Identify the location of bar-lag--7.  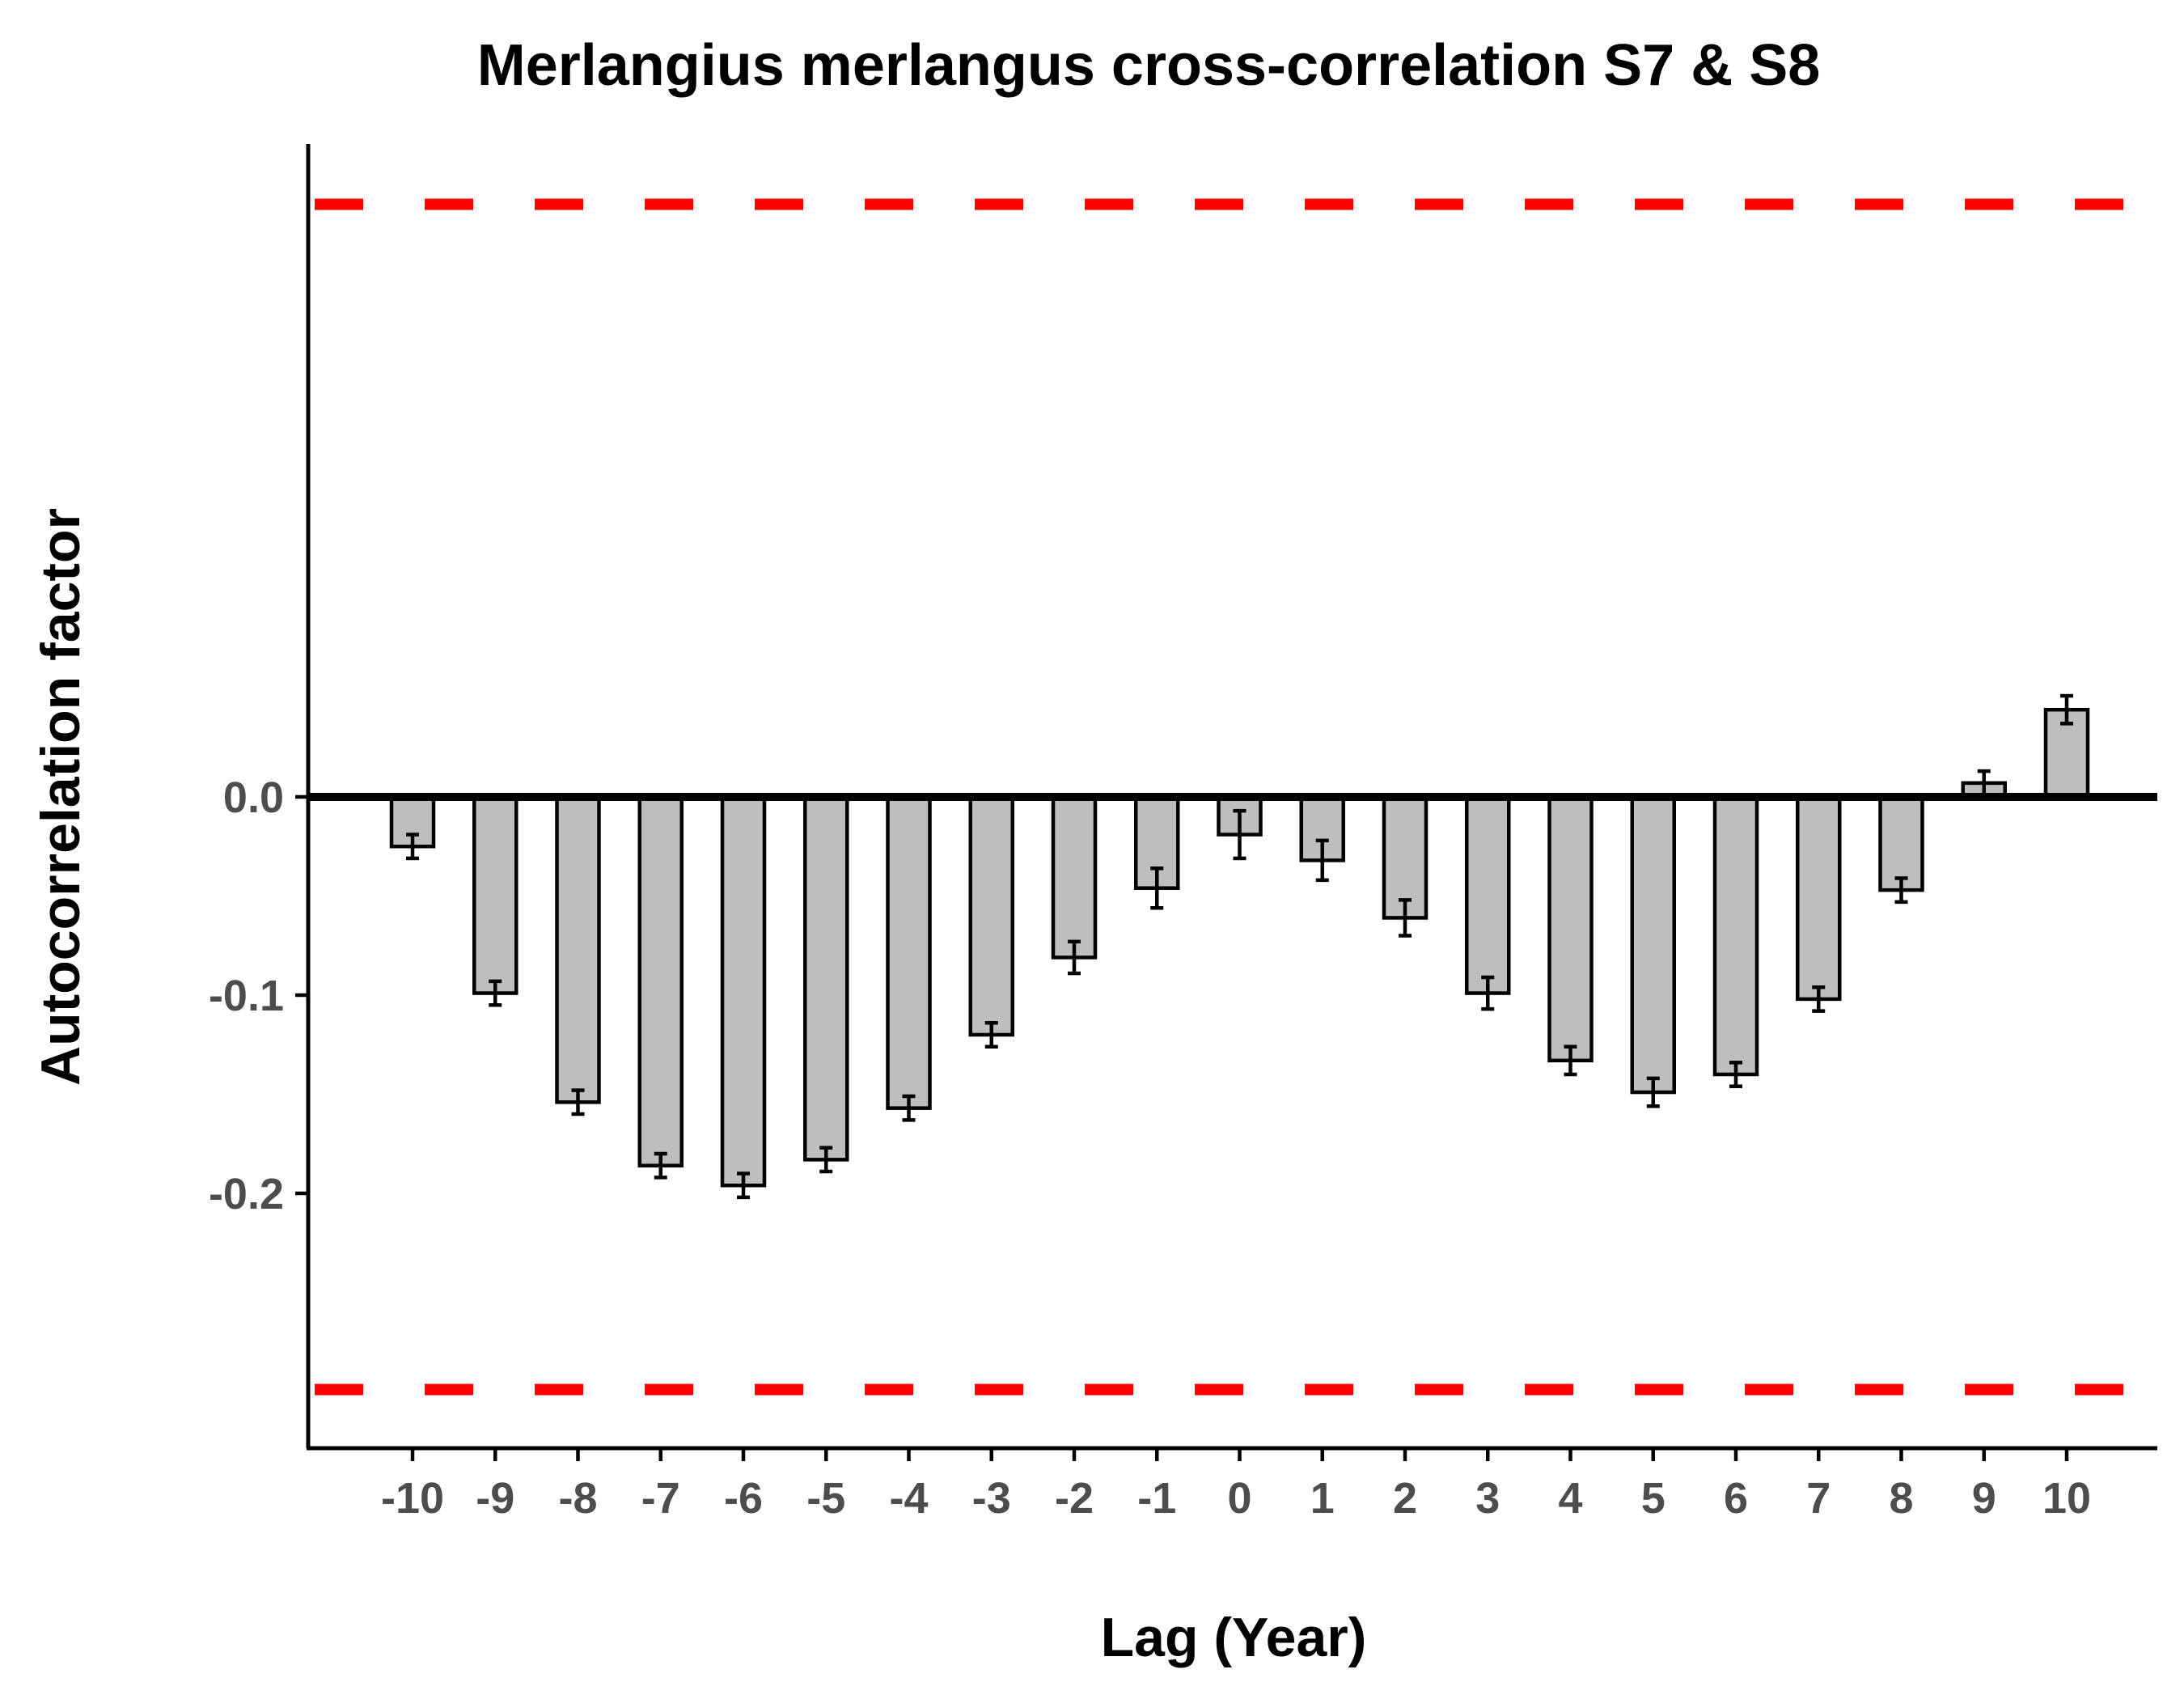
(660, 980).